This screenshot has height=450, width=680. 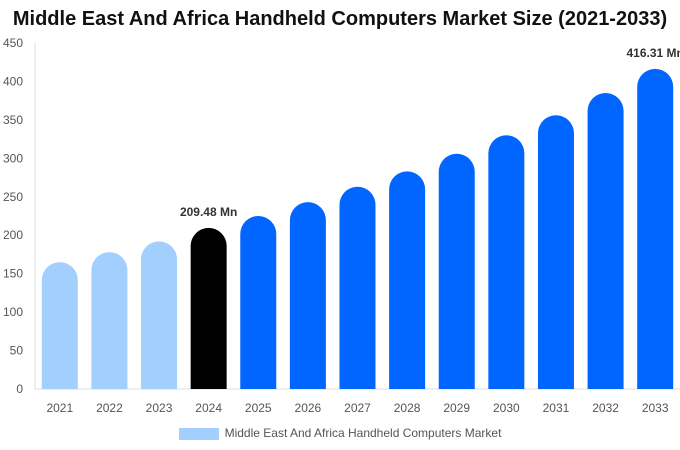 What do you see at coordinates (13, 81) in the screenshot?
I see `y-tick-label: 400` at bounding box center [13, 81].